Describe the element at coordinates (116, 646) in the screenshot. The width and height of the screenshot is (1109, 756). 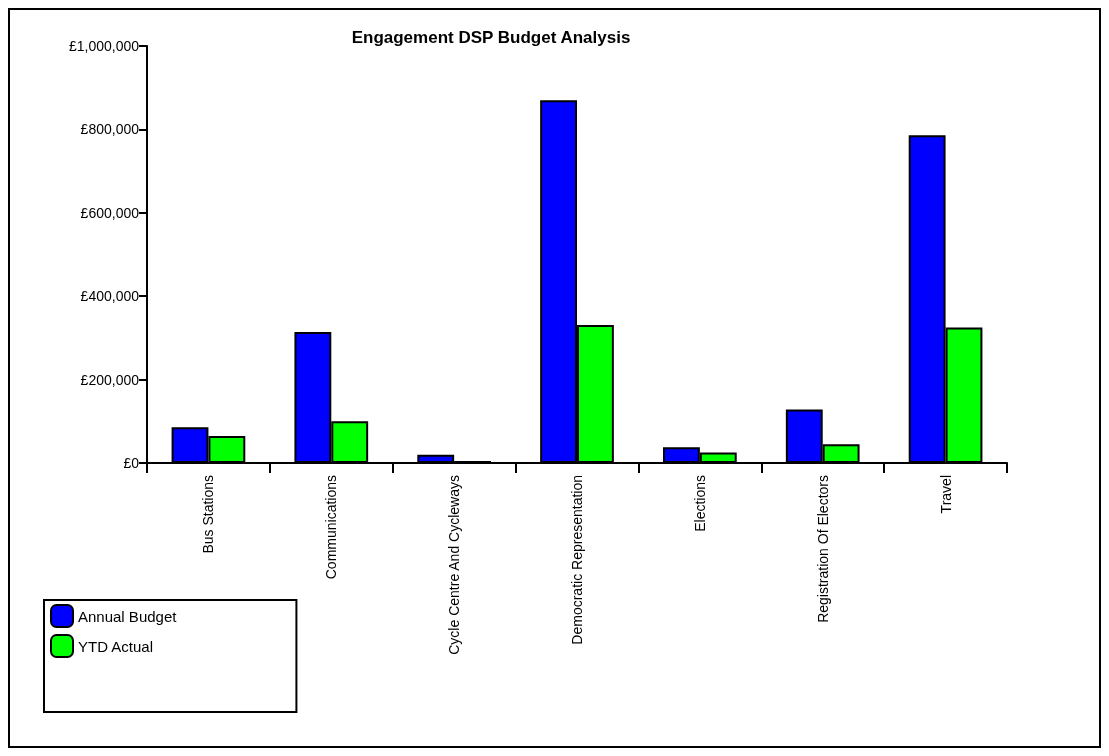
I see `legend-label: YTD Actual` at that location.